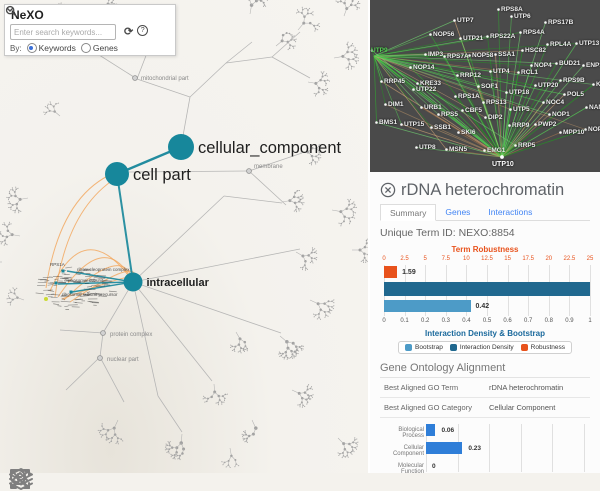 This screenshot has height=491, width=600. What do you see at coordinates (444, 448) in the screenshot?
I see `bar-cellular-component` at bounding box center [444, 448].